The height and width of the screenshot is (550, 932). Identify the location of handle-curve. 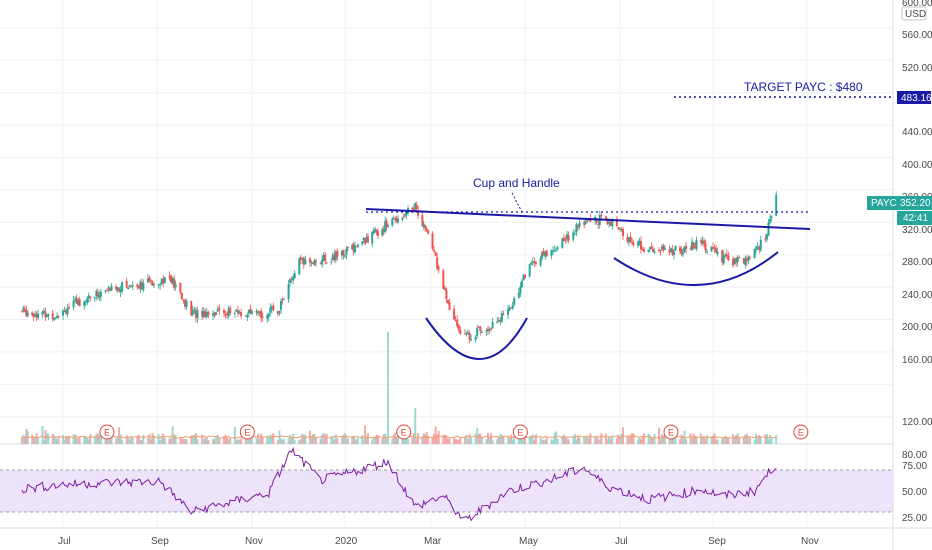
(696, 268).